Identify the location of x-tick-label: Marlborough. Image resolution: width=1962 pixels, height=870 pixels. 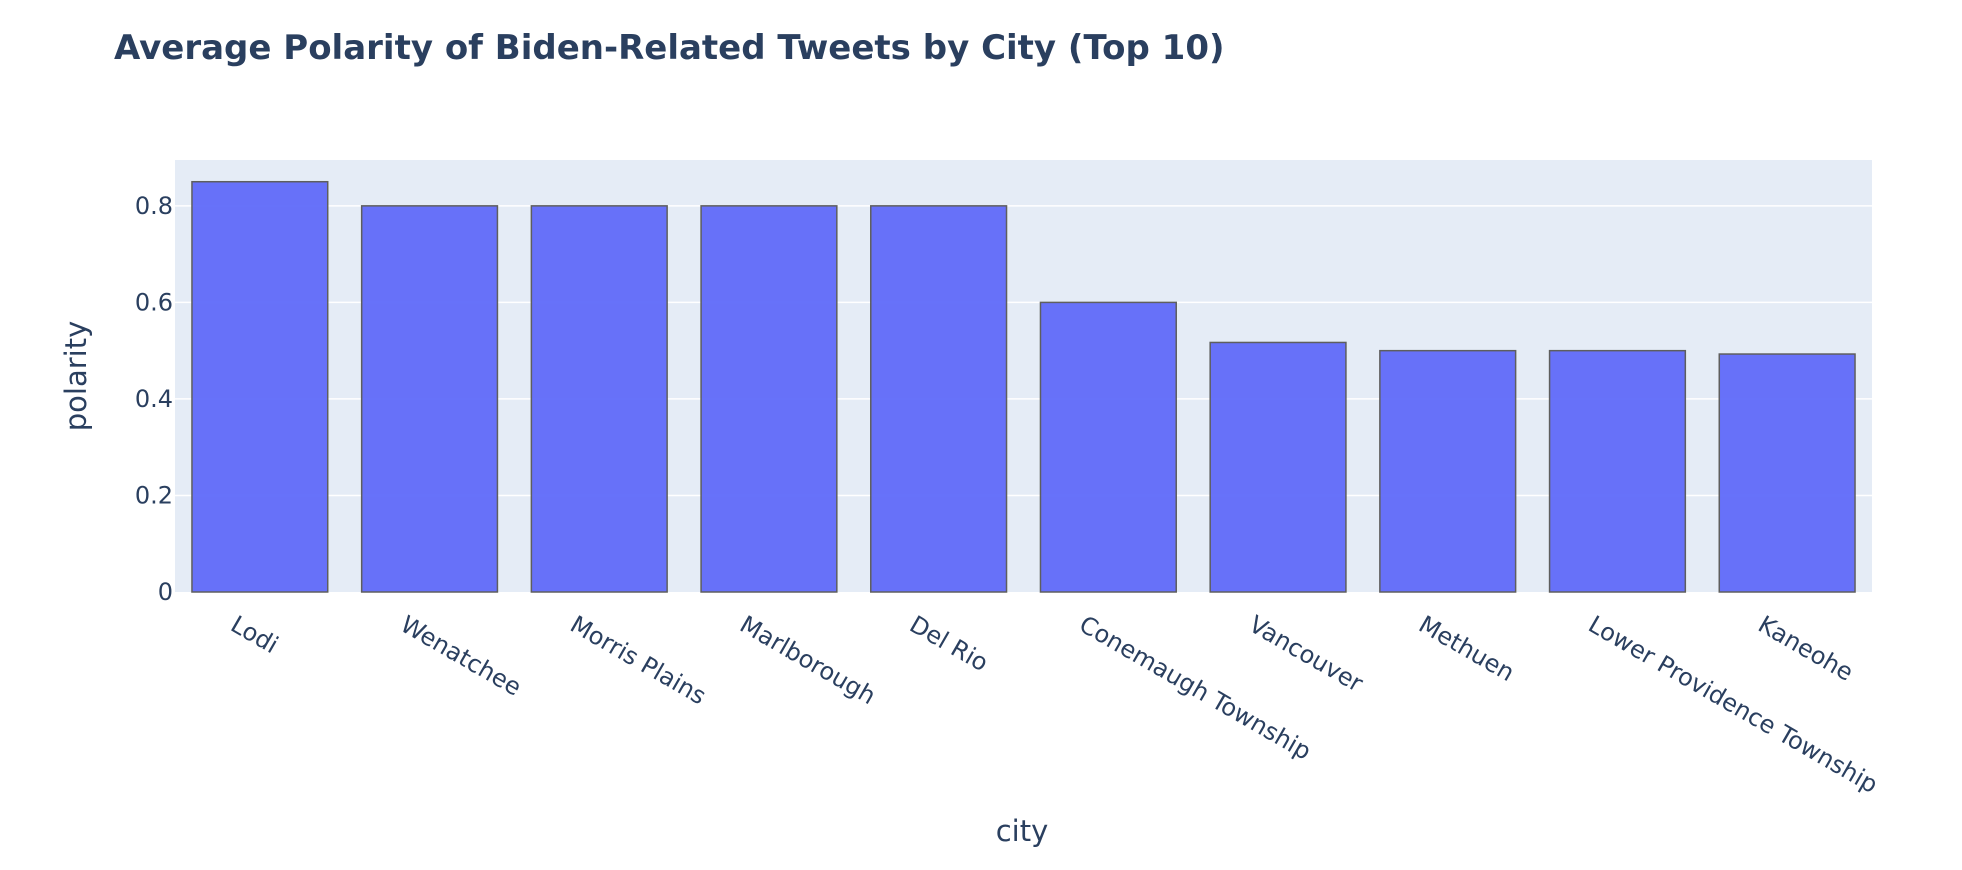
(807, 660).